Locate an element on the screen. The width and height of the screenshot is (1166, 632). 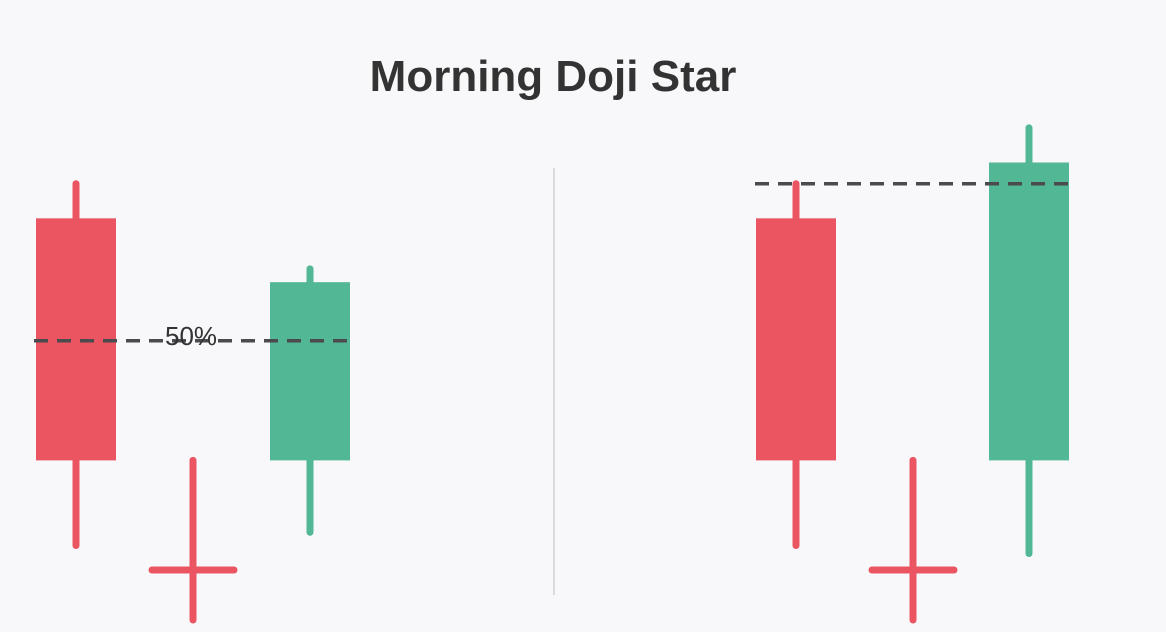
chart-title: Morning Doji Star is located at coordinates (553, 76).